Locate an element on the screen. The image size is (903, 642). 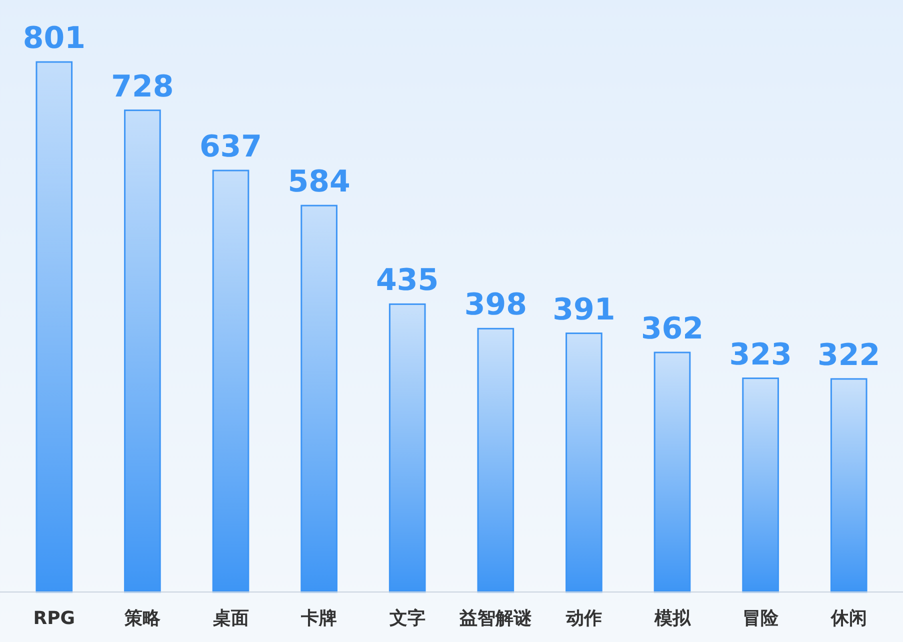
data-label: 322 is located at coordinates (849, 355).